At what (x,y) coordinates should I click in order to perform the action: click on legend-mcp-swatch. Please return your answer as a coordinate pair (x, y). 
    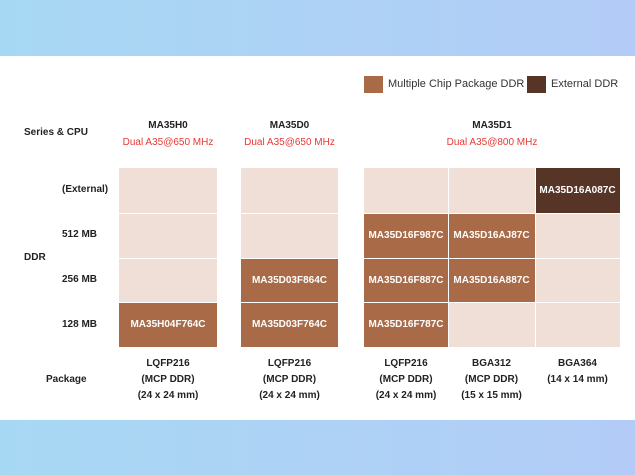
    Looking at the image, I should click on (373, 84).